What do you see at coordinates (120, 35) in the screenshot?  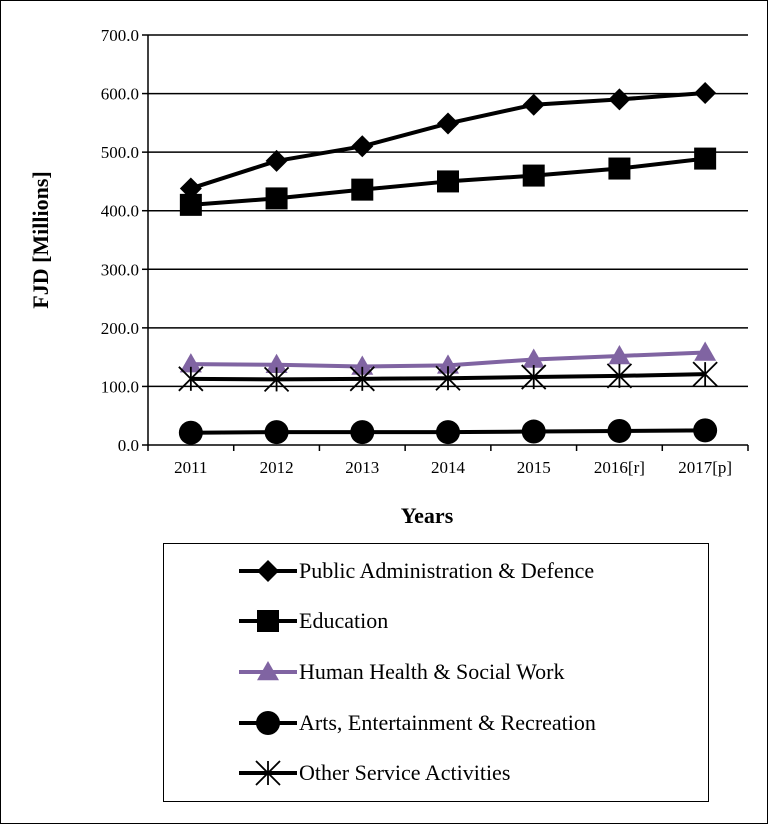 I see `y-tick-label: 700.0` at bounding box center [120, 35].